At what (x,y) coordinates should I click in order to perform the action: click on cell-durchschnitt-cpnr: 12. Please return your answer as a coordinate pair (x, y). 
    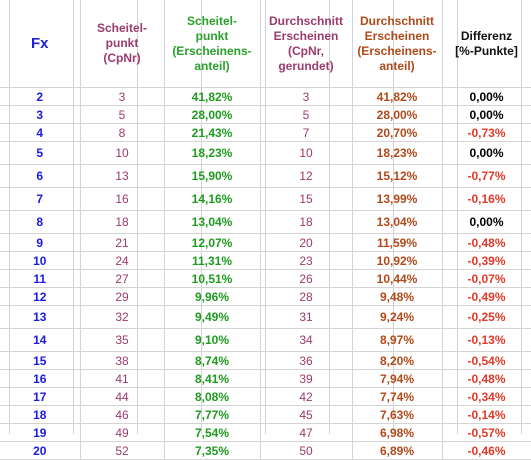
    Looking at the image, I should click on (306, 176).